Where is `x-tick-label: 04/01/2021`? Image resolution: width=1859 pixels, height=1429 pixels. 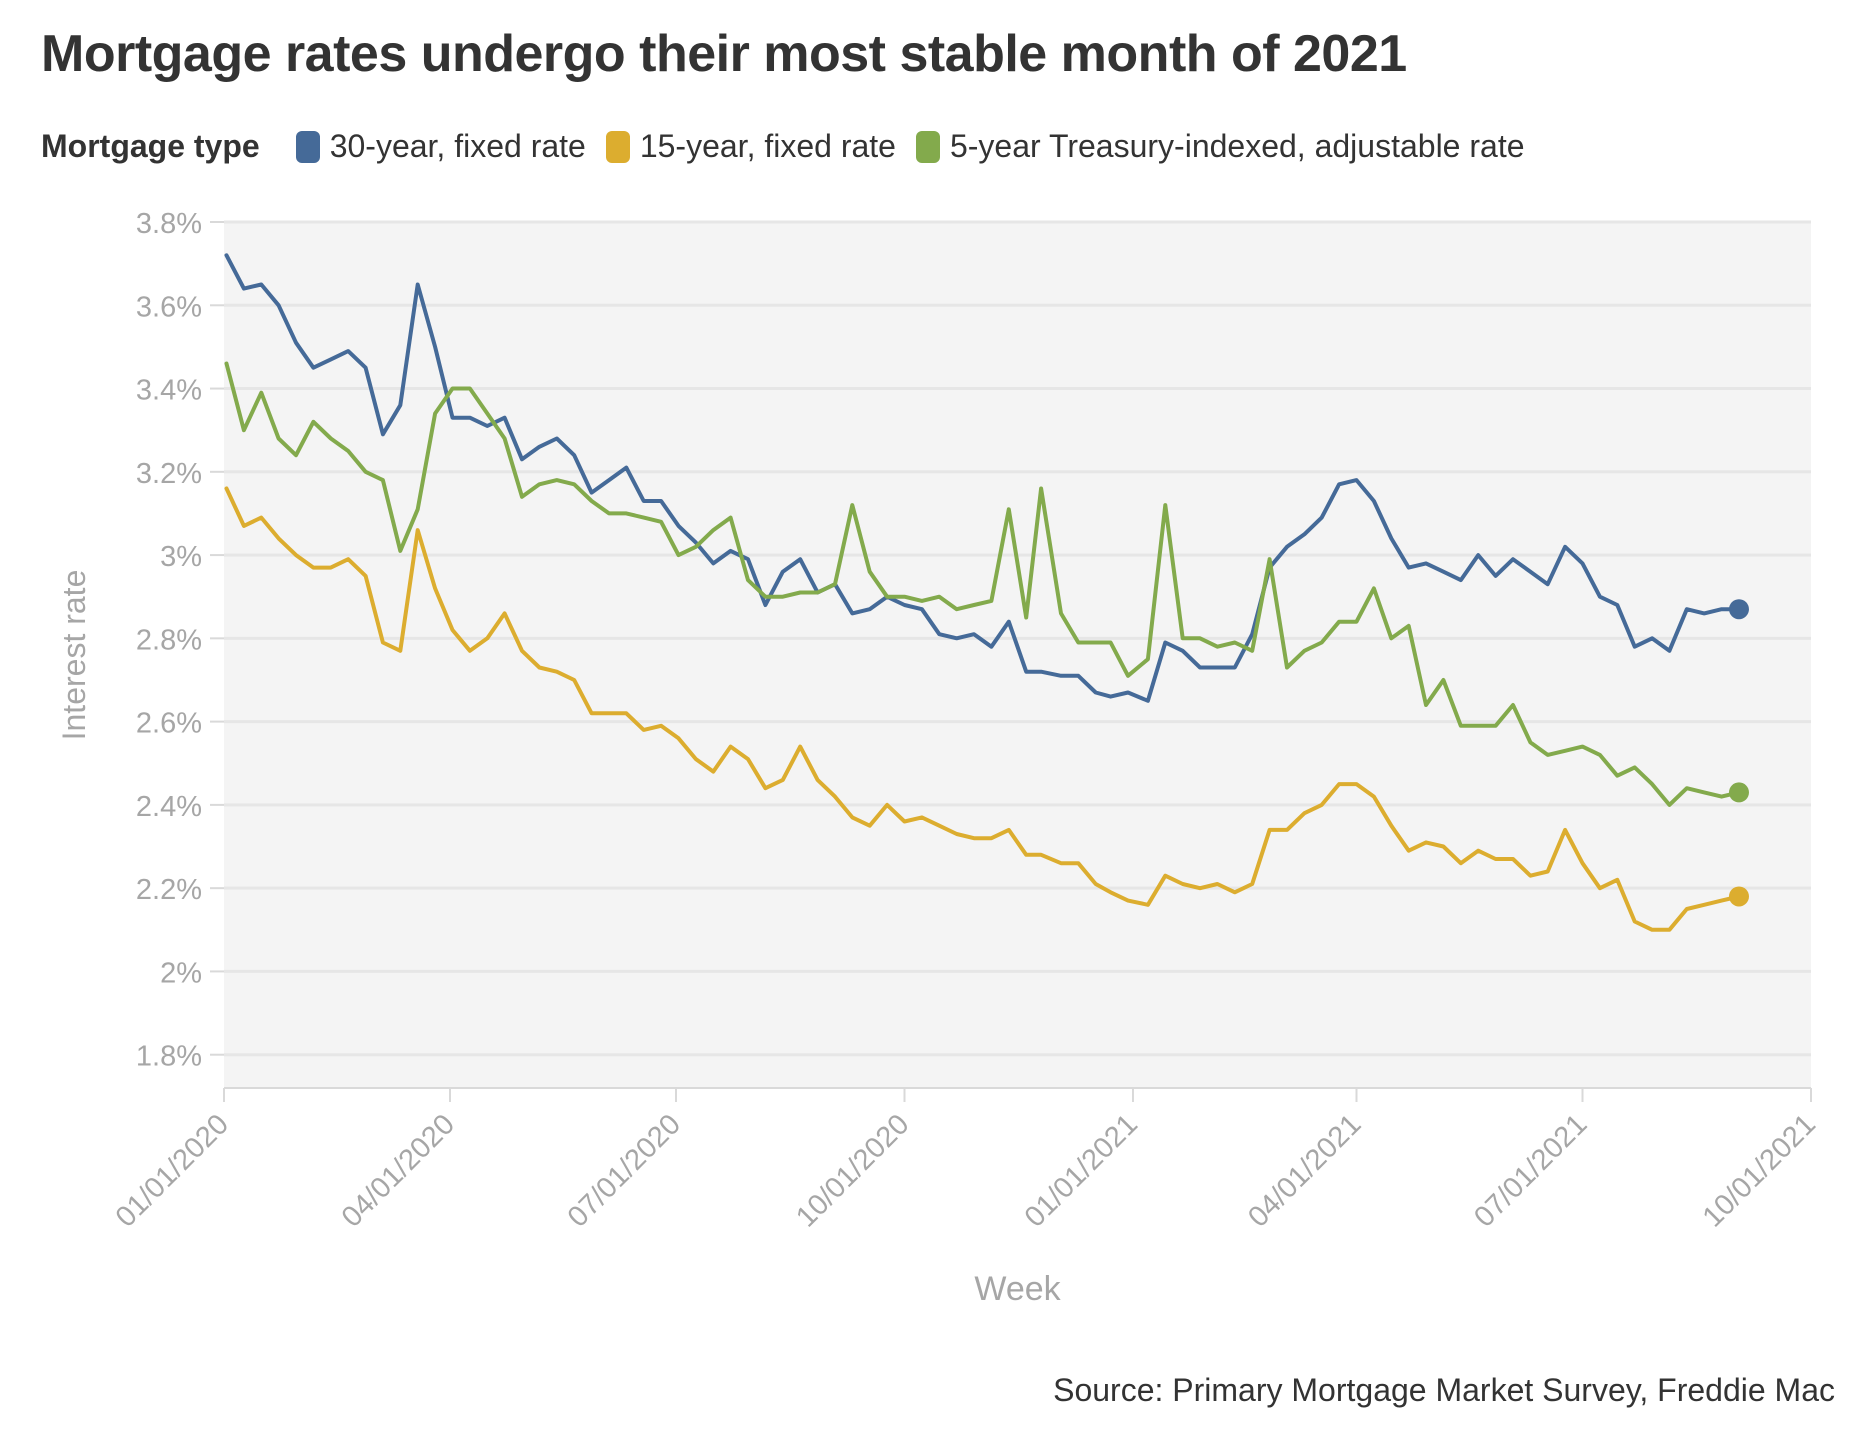 x-tick-label: 04/01/2021 is located at coordinates (1304, 1170).